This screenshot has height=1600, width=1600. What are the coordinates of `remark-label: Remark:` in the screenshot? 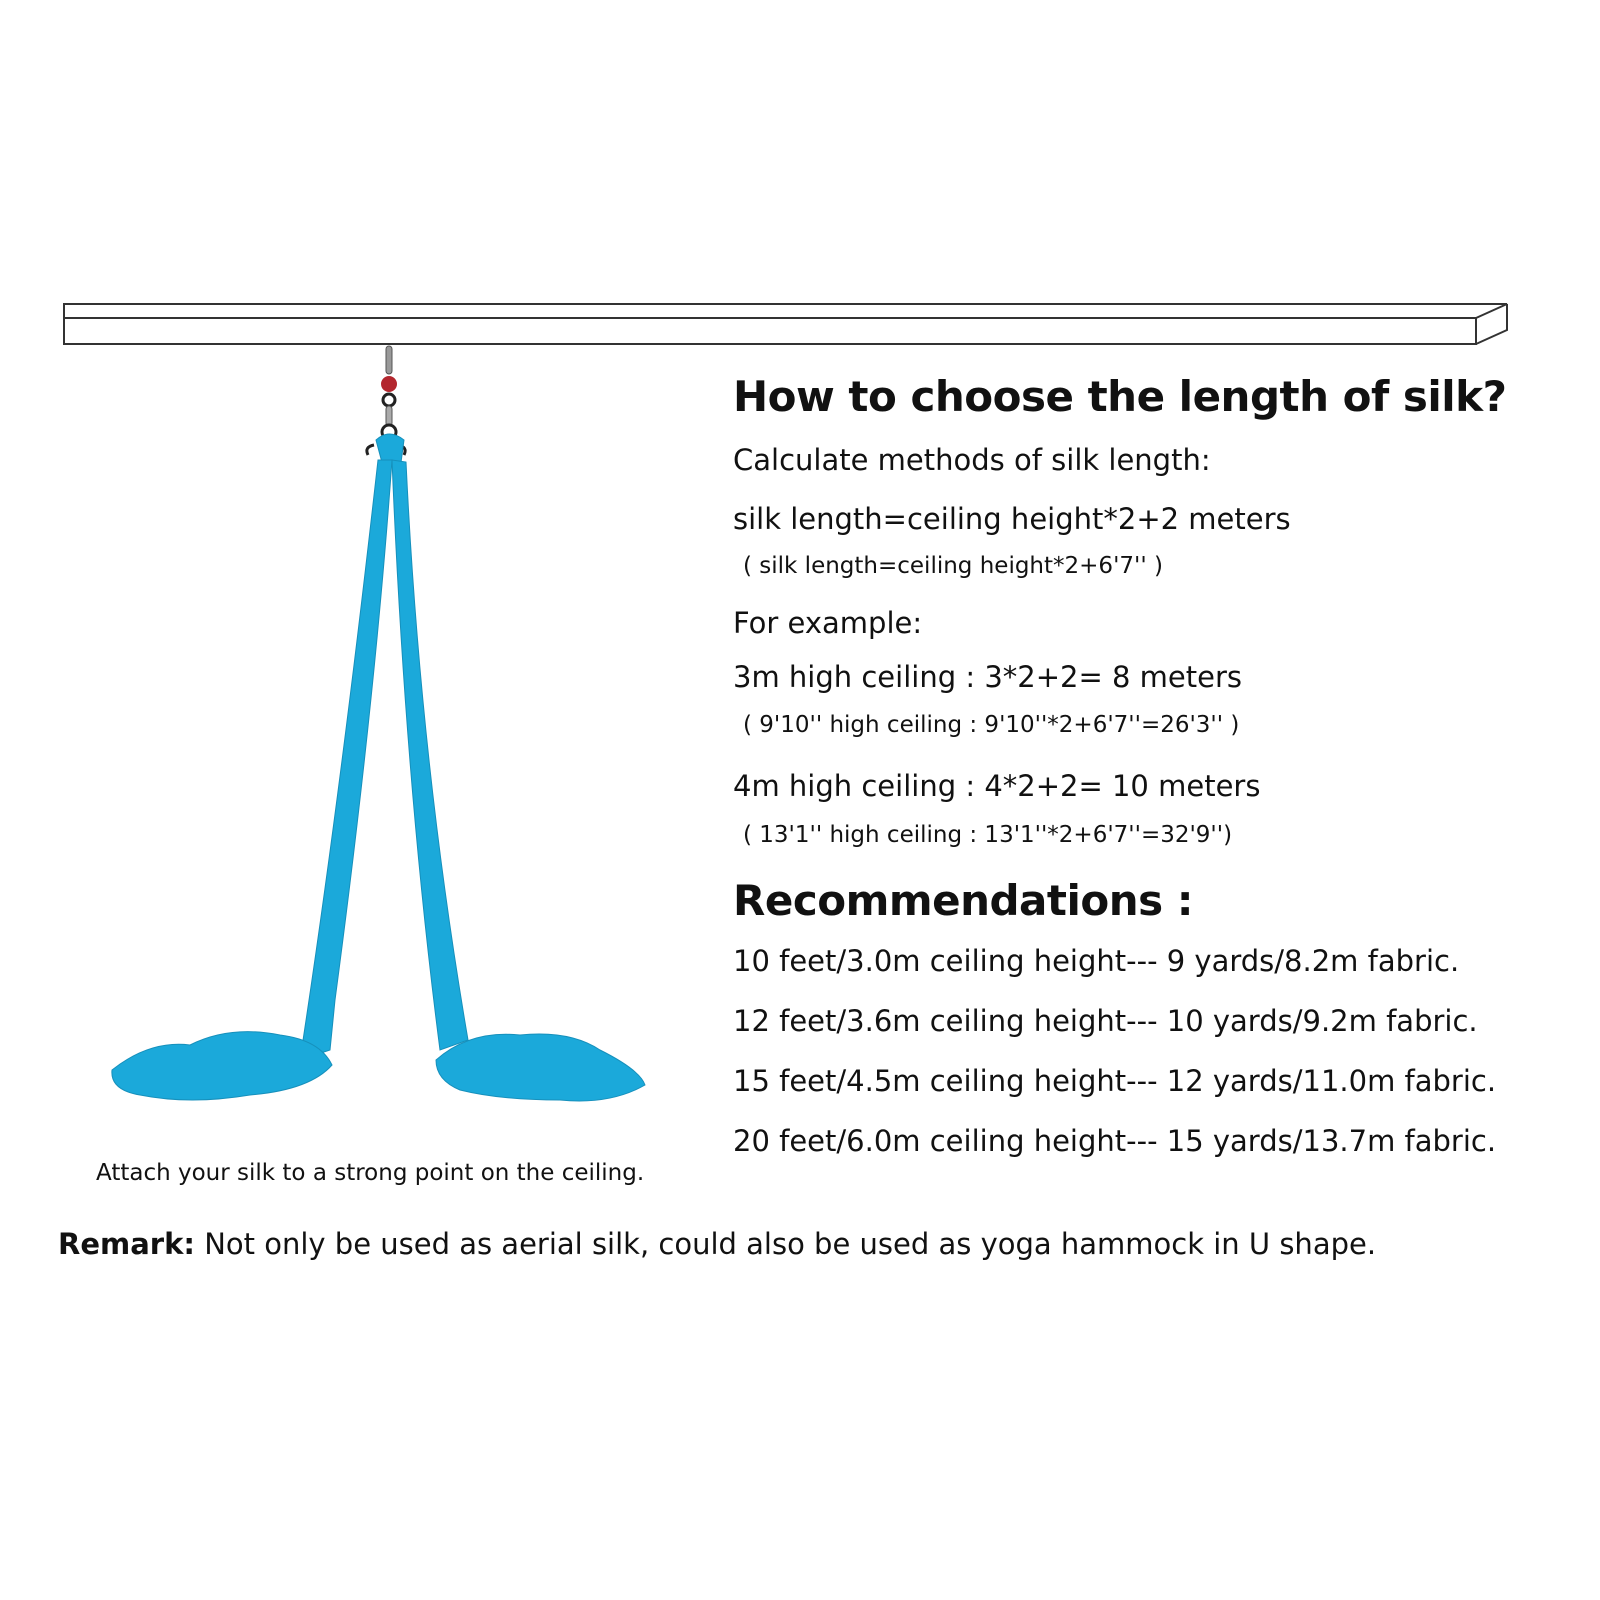 It's located at (126, 1244).